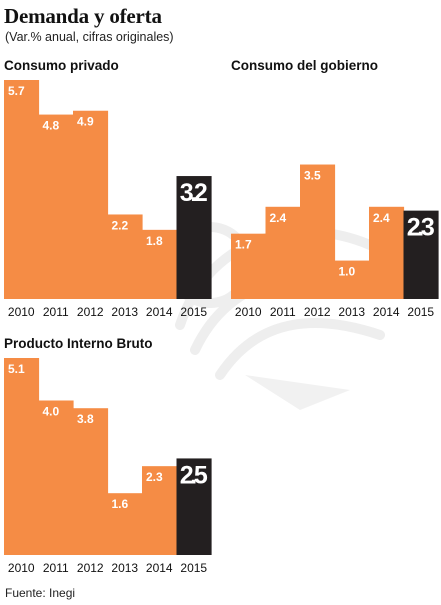  I want to click on data-label: 2.2, so click(120, 225).